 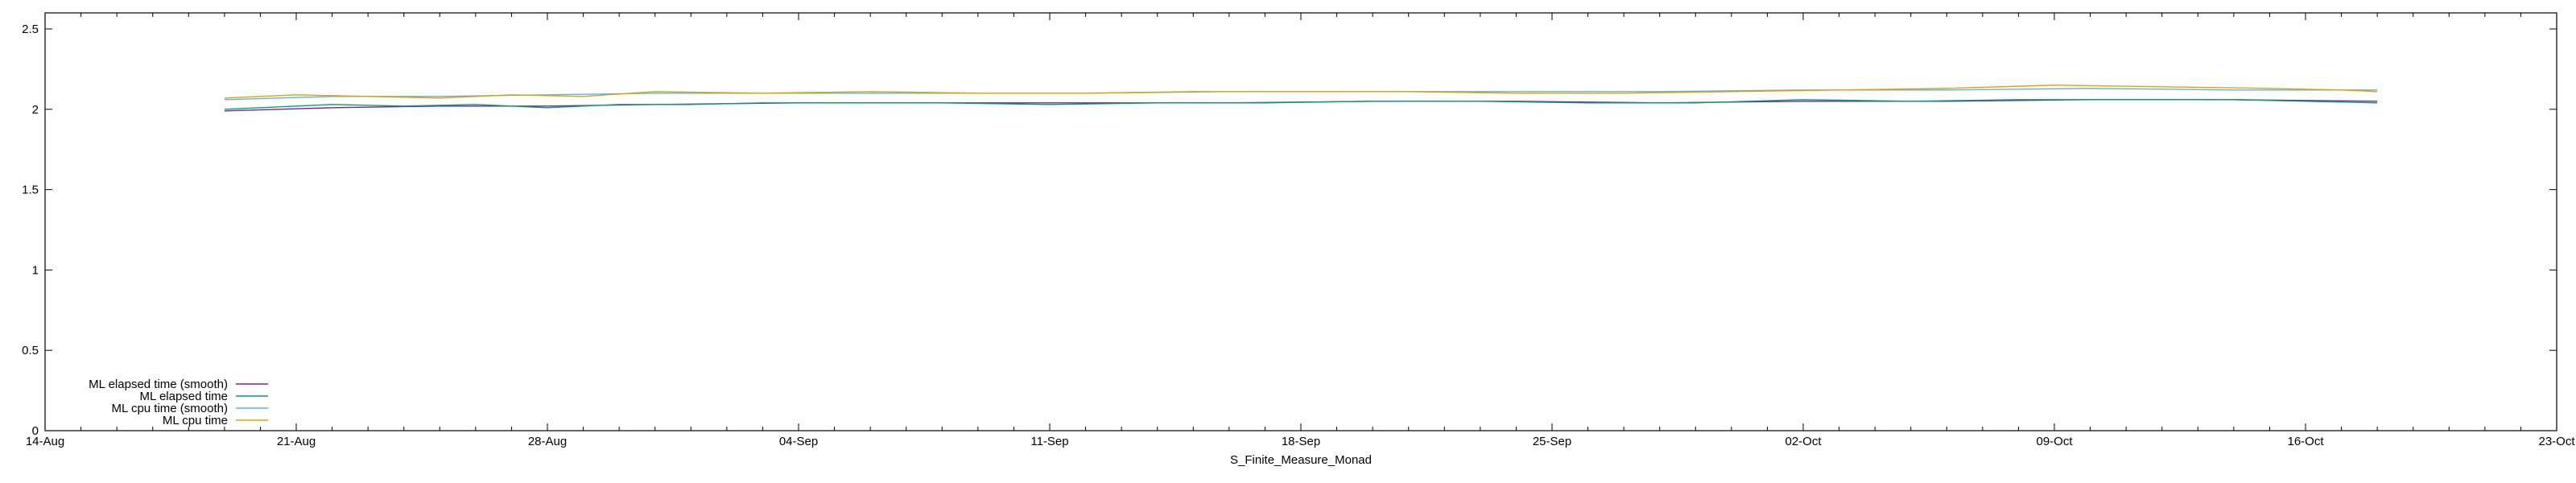 I want to click on series-lines, so click(x=1301, y=98).